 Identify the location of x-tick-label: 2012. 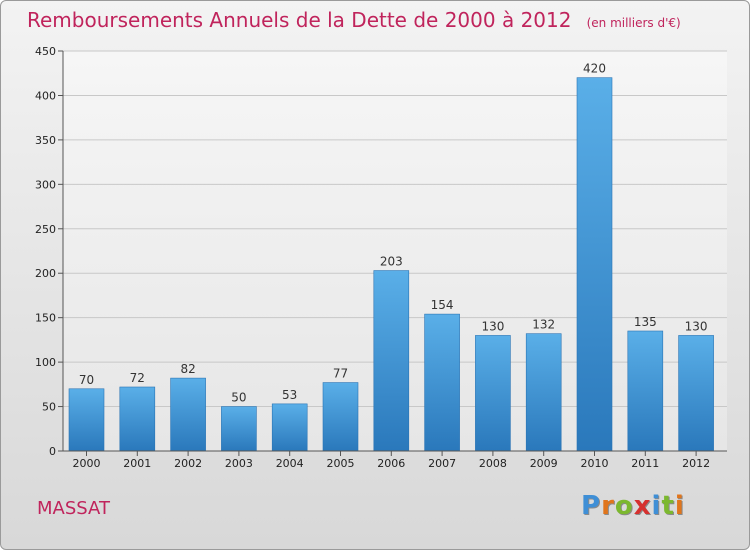
(696, 463).